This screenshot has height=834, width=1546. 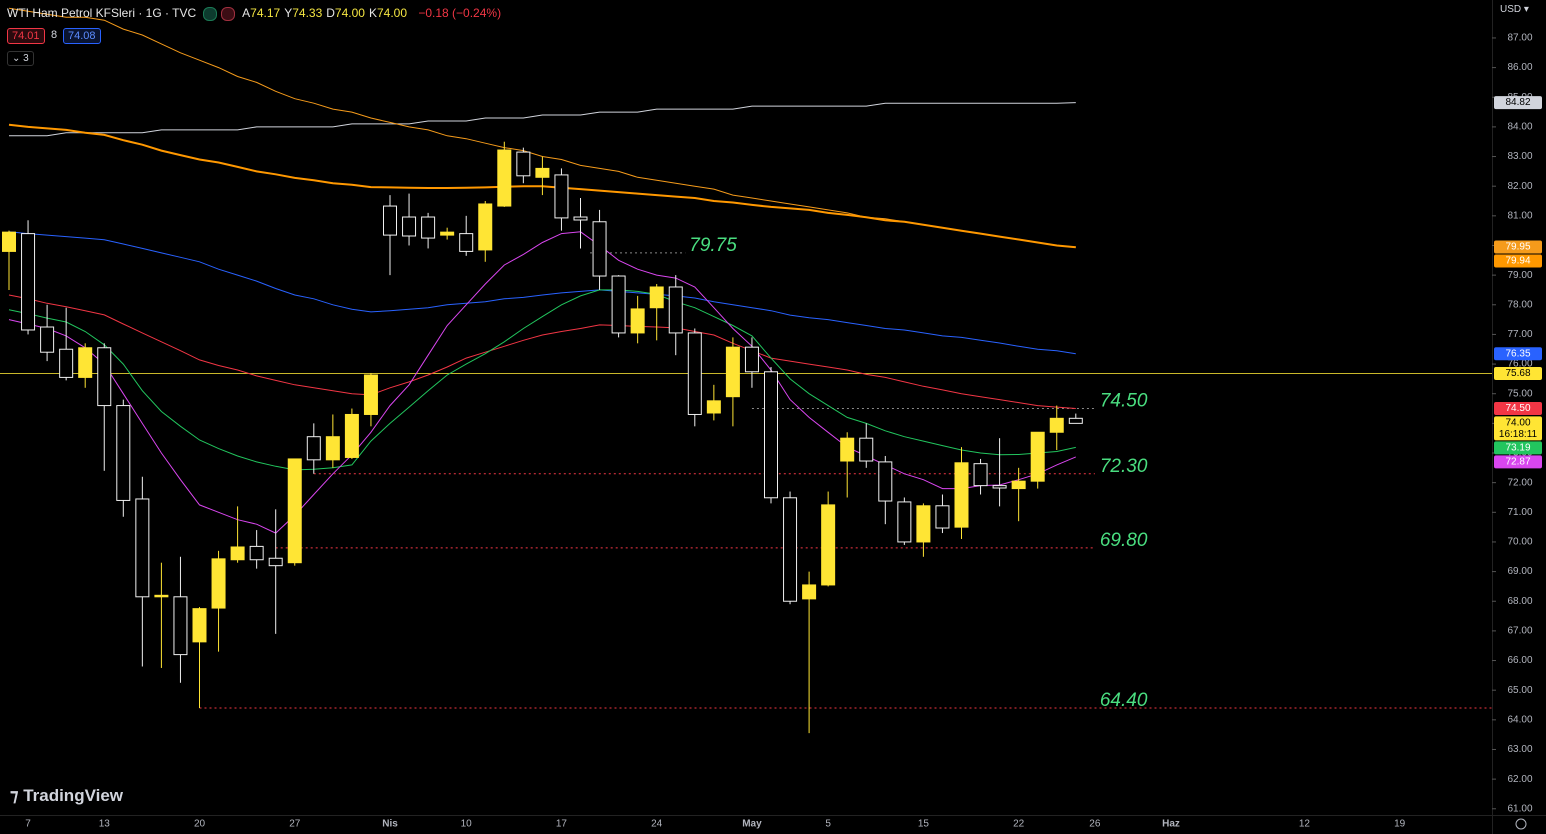 What do you see at coordinates (1519, 38) in the screenshot?
I see `y-tick-label: 87.00` at bounding box center [1519, 38].